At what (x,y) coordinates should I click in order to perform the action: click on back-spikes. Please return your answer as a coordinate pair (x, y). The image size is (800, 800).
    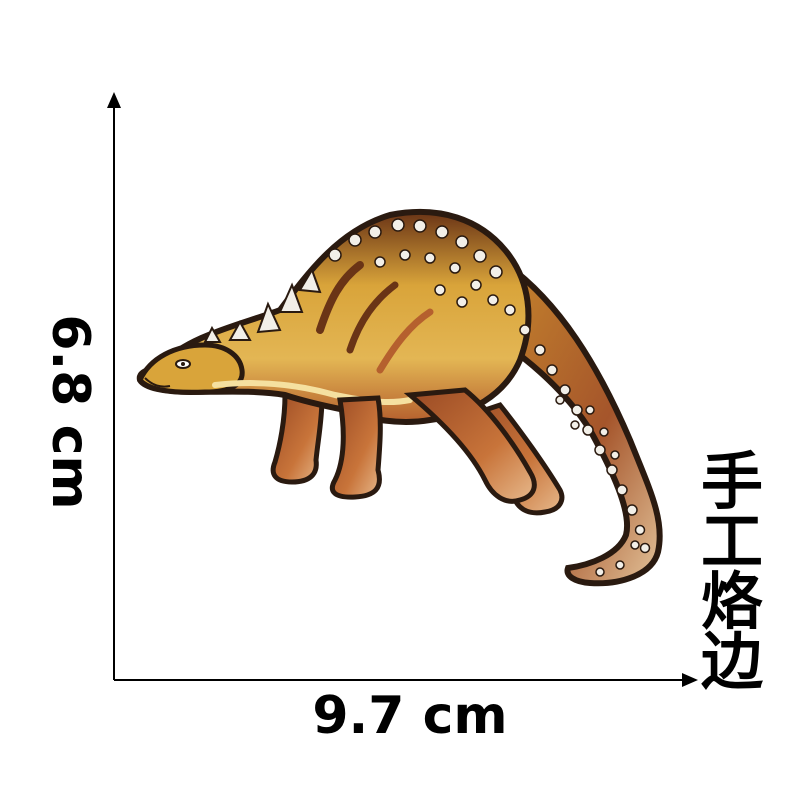
    Looking at the image, I should click on (262, 305).